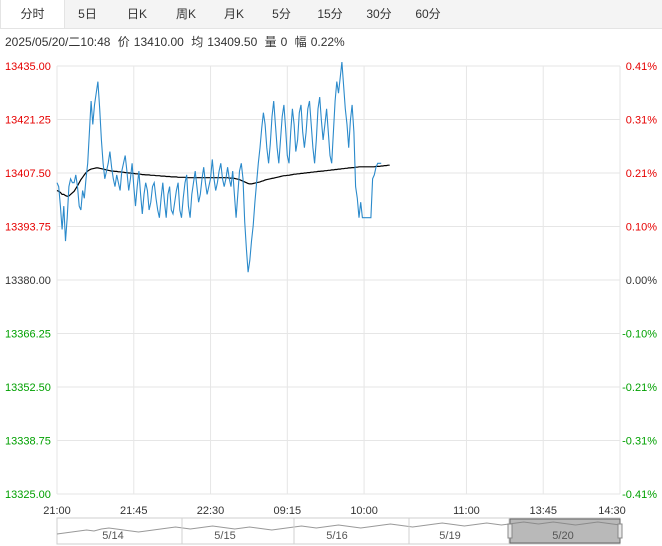 This screenshot has height=546, width=662. Describe the element at coordinates (641, 121) in the screenshot. I see `y-pct-label-1: 0.31%` at that location.